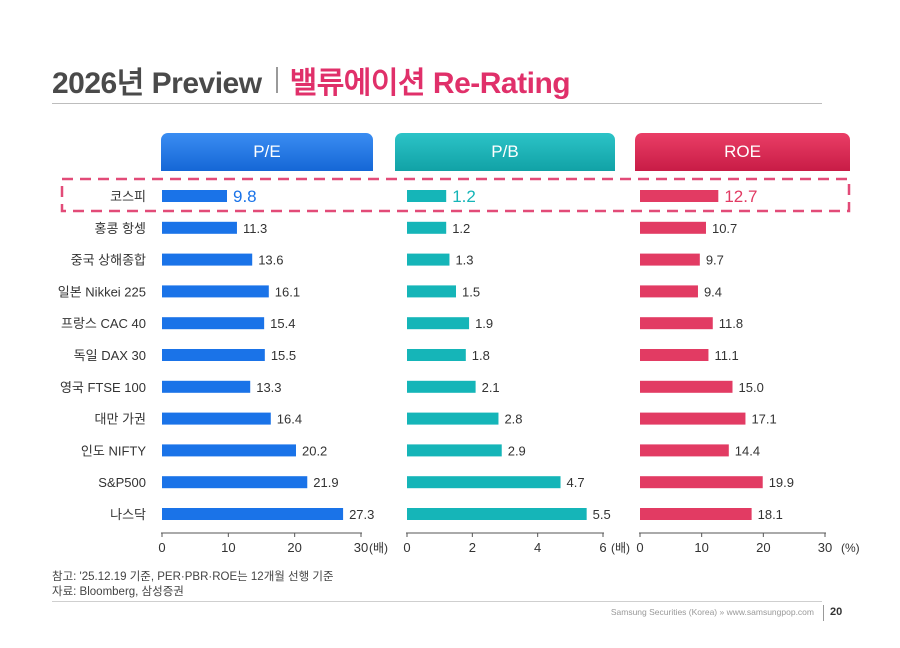 The width and height of the screenshot is (900, 648). I want to click on tick-label-pe: 10, so click(228, 547).